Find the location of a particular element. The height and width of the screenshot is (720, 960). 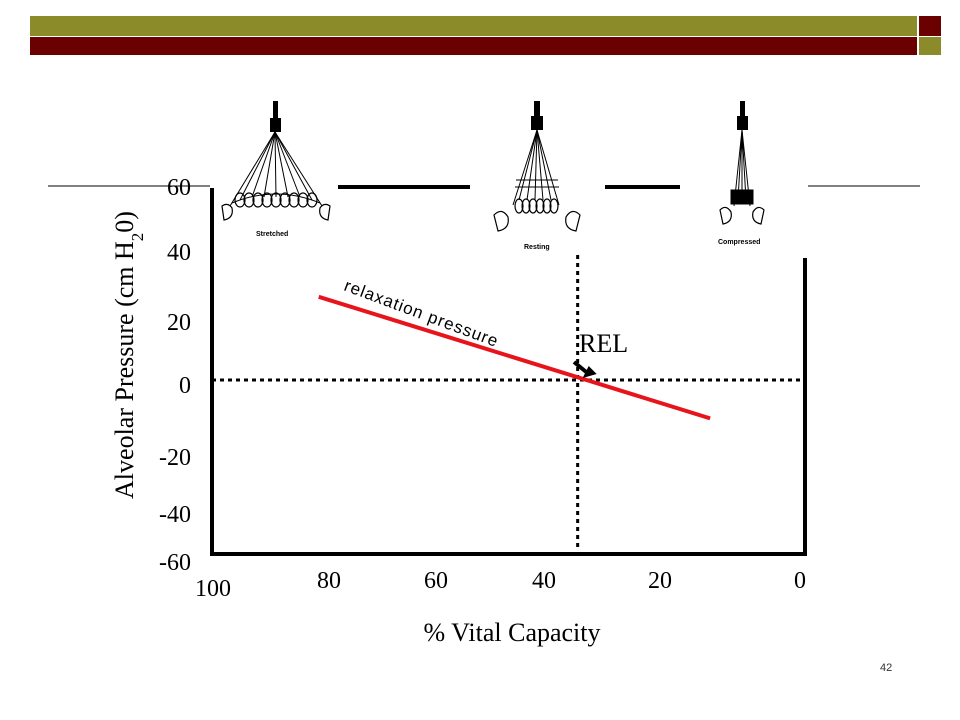

compressed-spring-illustration: Compressed is located at coordinates (741, 173).